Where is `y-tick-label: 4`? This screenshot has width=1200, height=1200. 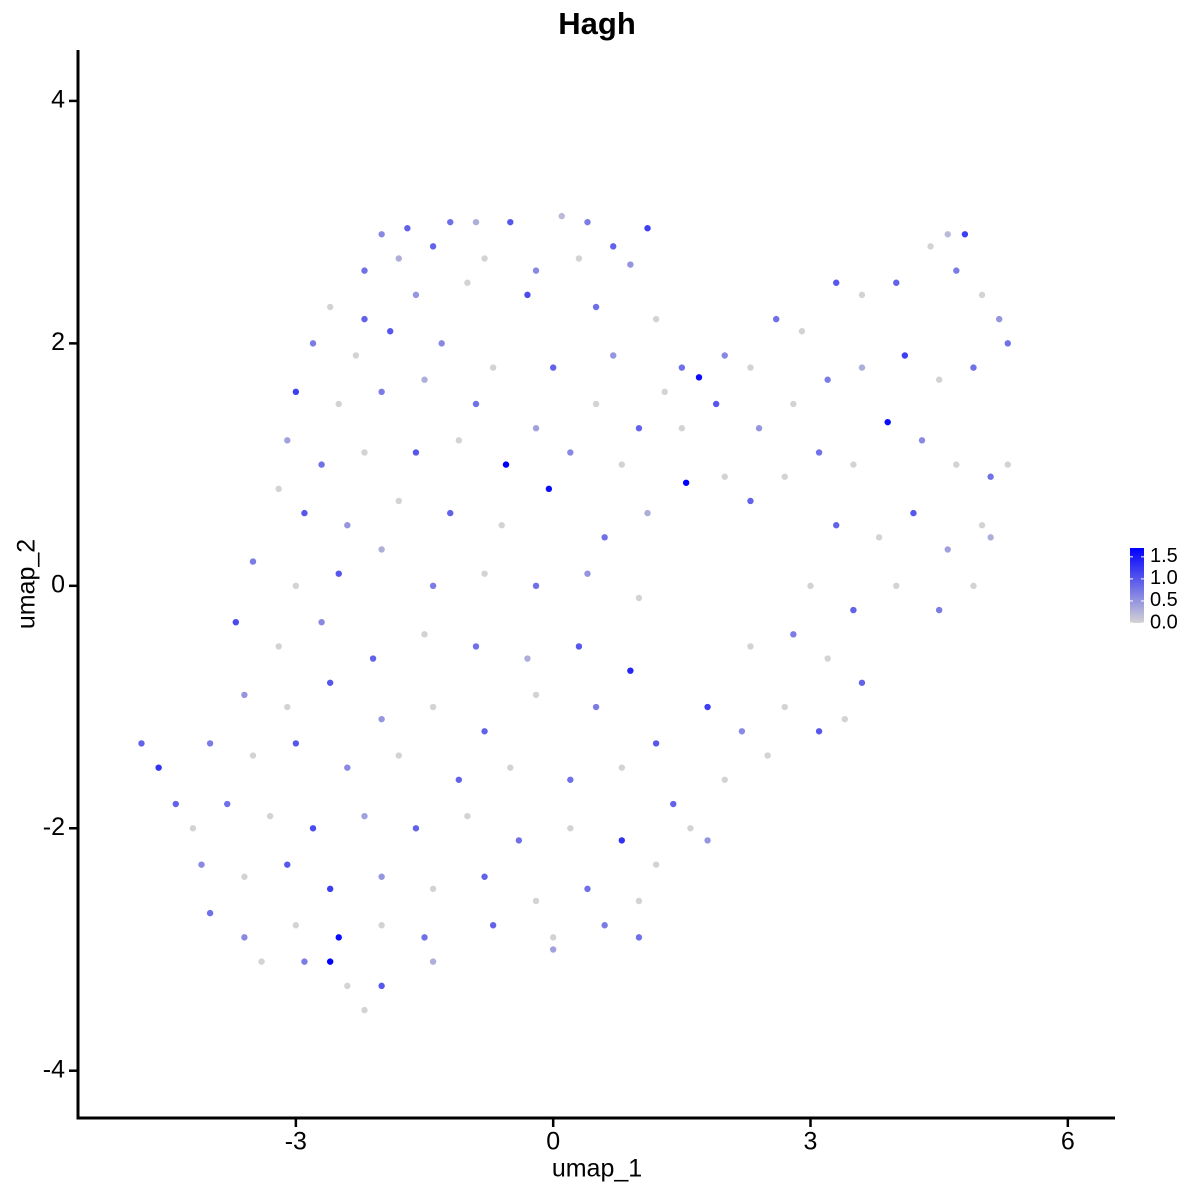 y-tick-label: 4 is located at coordinates (58, 100).